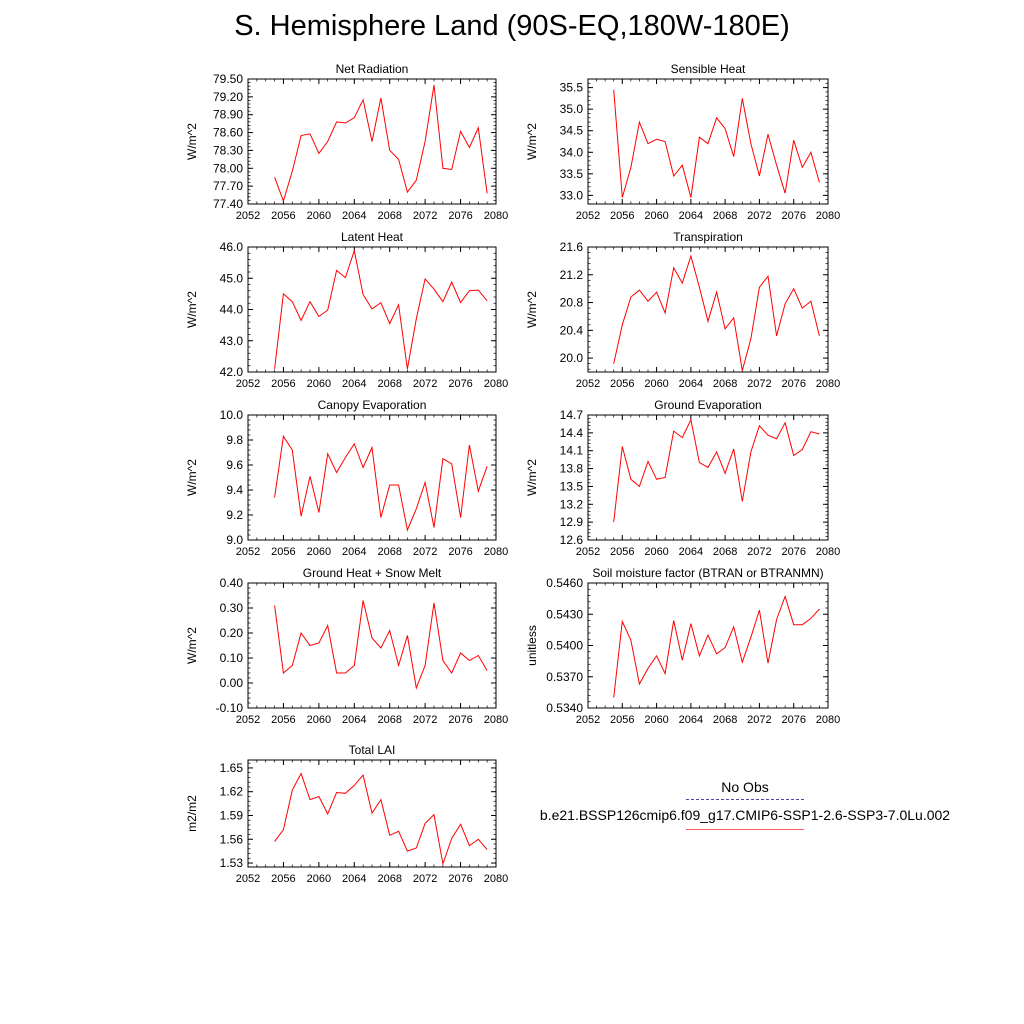  I want to click on y-tick-label: 9.4, so click(234, 490).